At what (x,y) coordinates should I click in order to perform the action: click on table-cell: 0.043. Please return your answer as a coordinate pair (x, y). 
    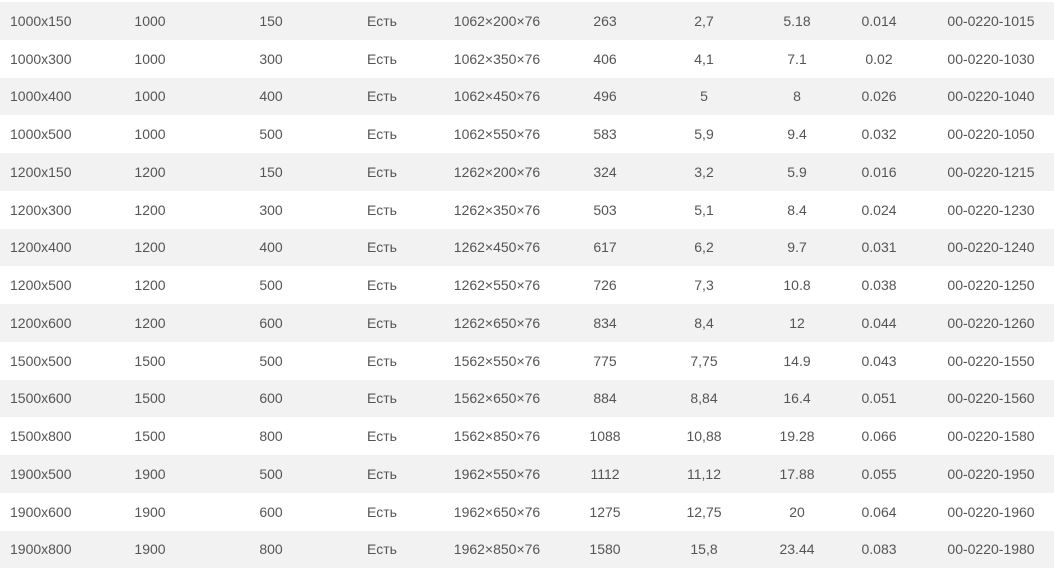
    Looking at the image, I should click on (879, 360).